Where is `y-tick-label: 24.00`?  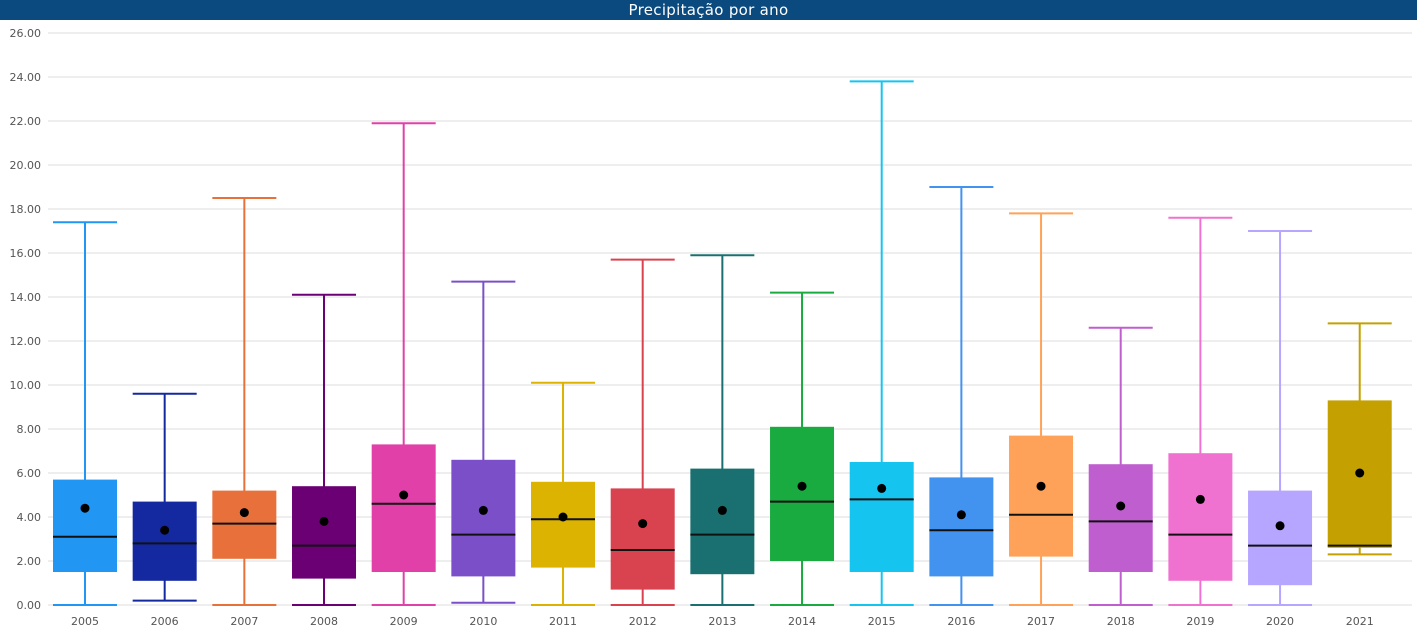 y-tick-label: 24.00 is located at coordinates (26, 77).